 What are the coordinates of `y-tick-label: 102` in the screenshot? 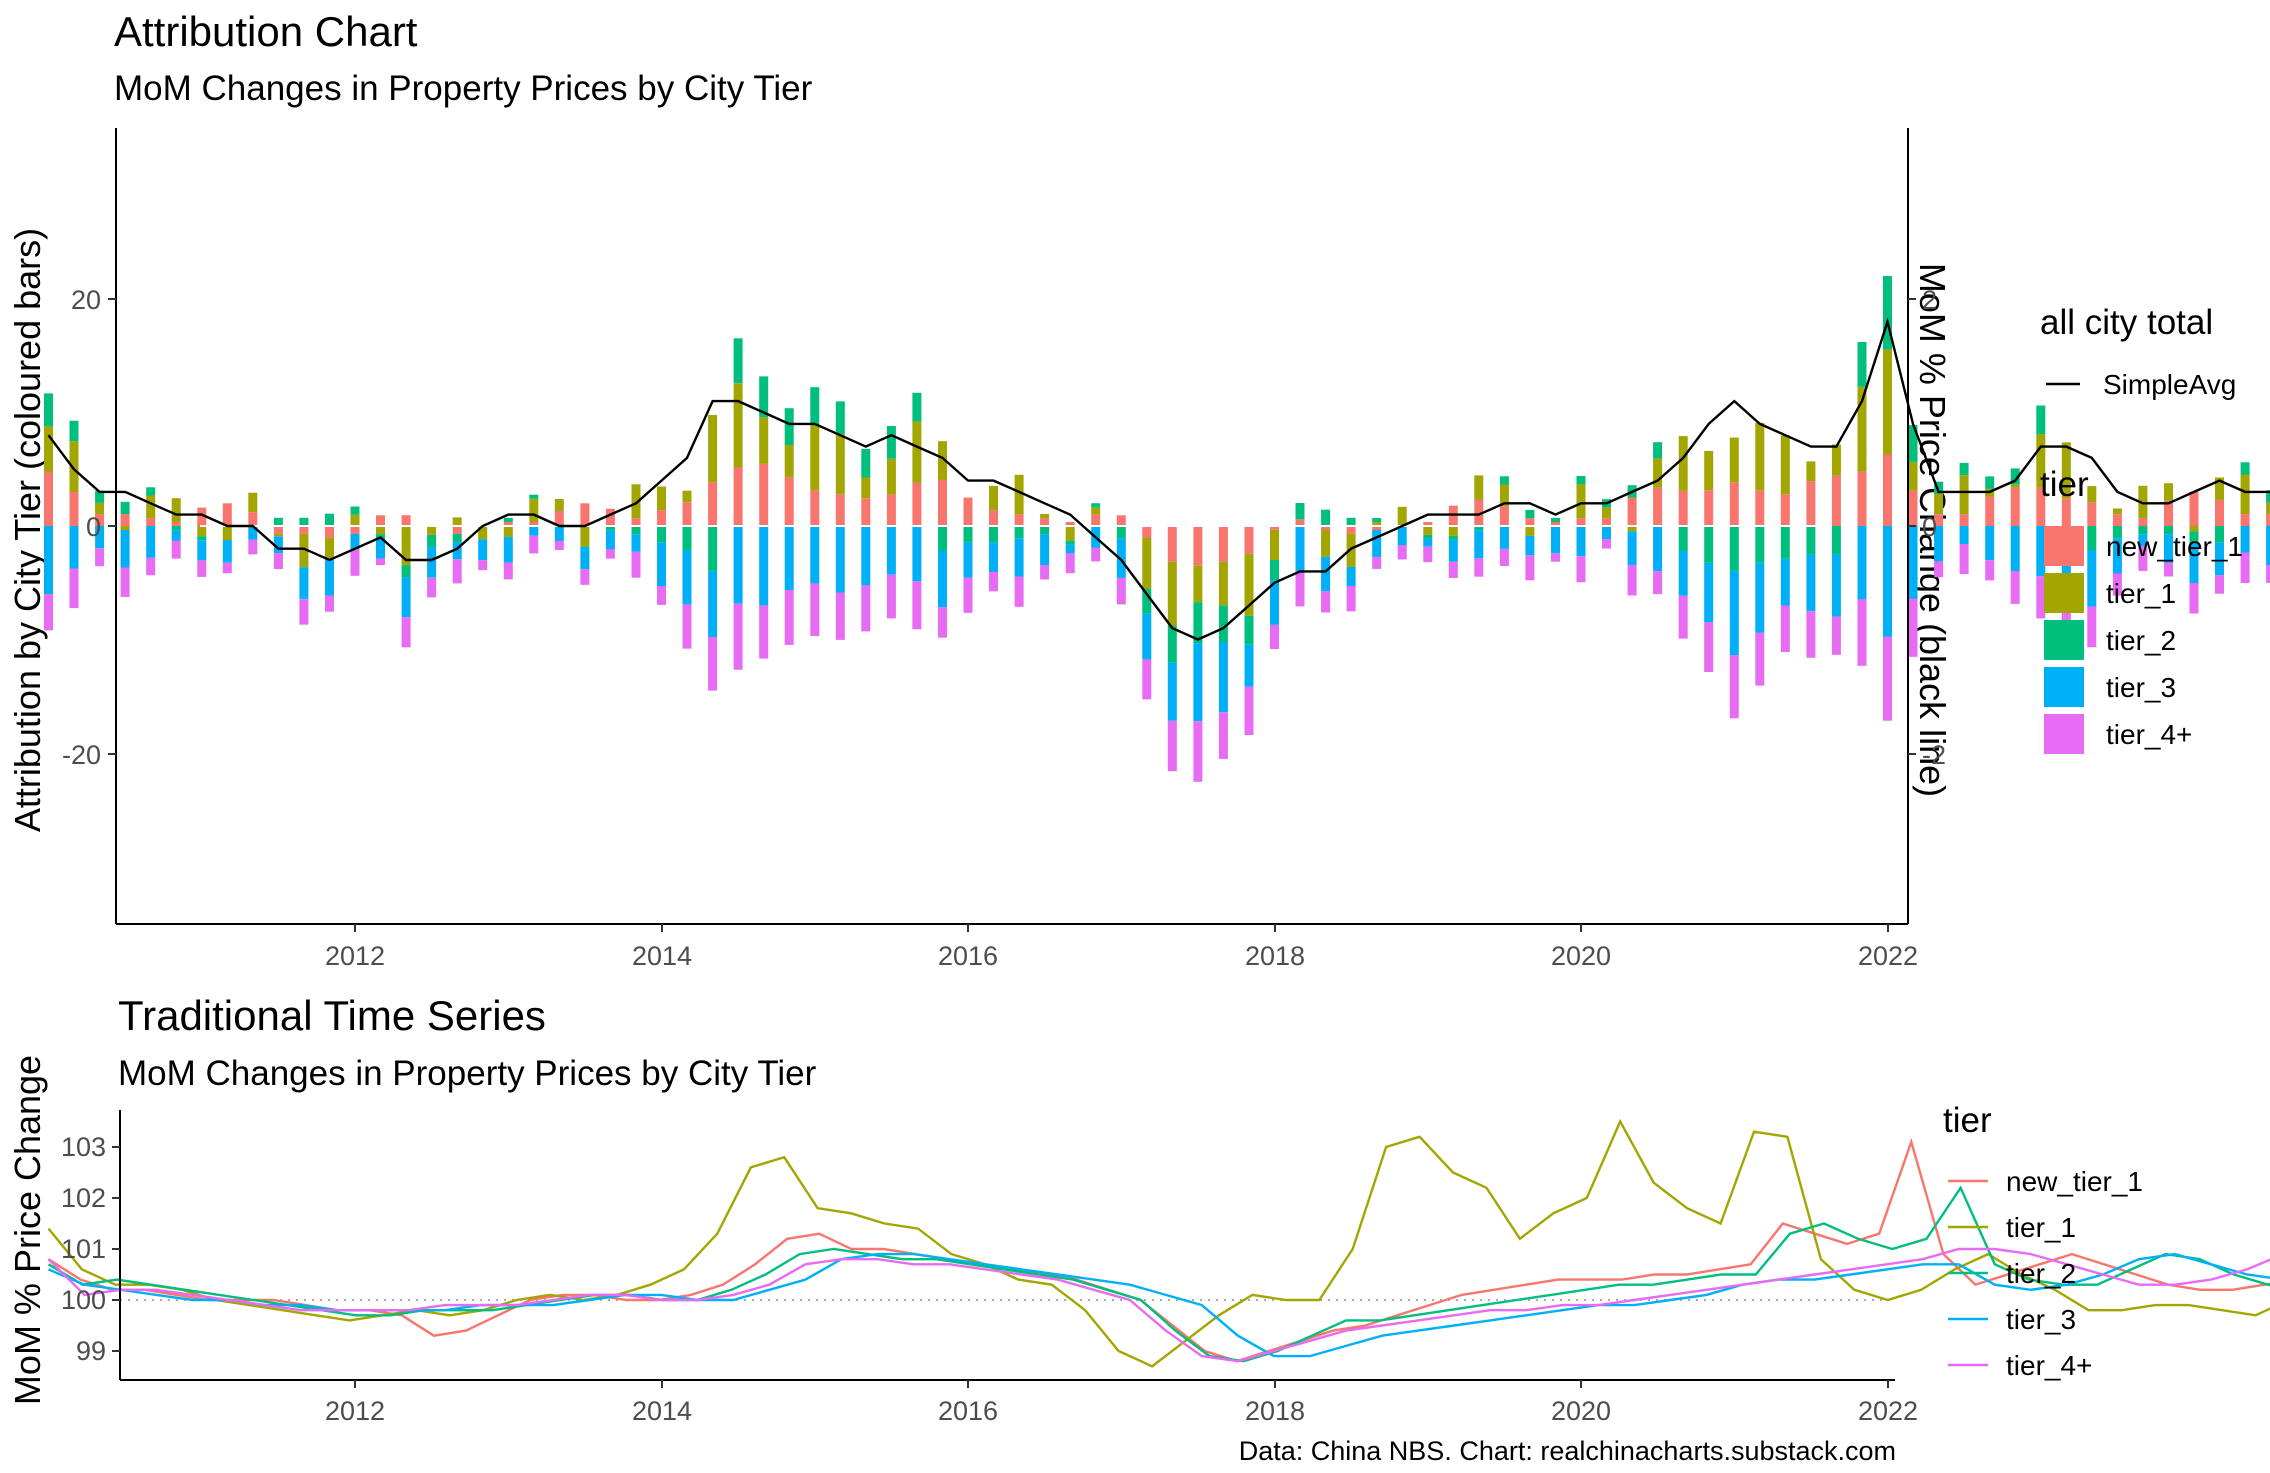 It's located at (83, 1198).